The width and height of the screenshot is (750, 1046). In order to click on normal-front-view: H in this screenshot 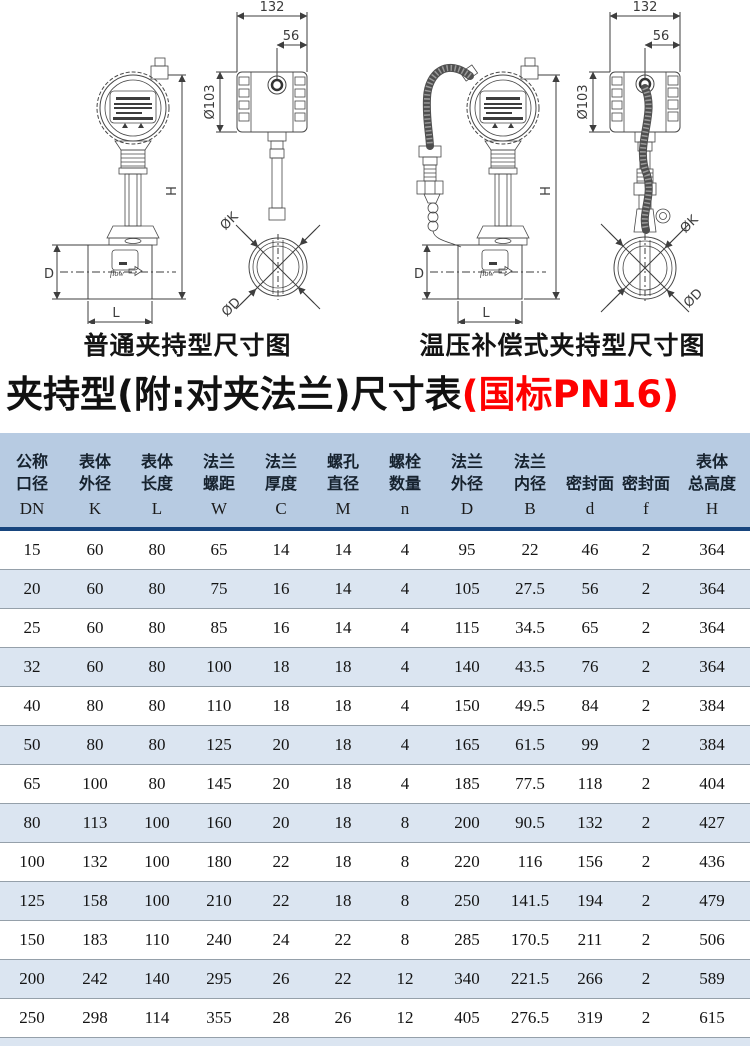, I will do `click(115, 190)`.